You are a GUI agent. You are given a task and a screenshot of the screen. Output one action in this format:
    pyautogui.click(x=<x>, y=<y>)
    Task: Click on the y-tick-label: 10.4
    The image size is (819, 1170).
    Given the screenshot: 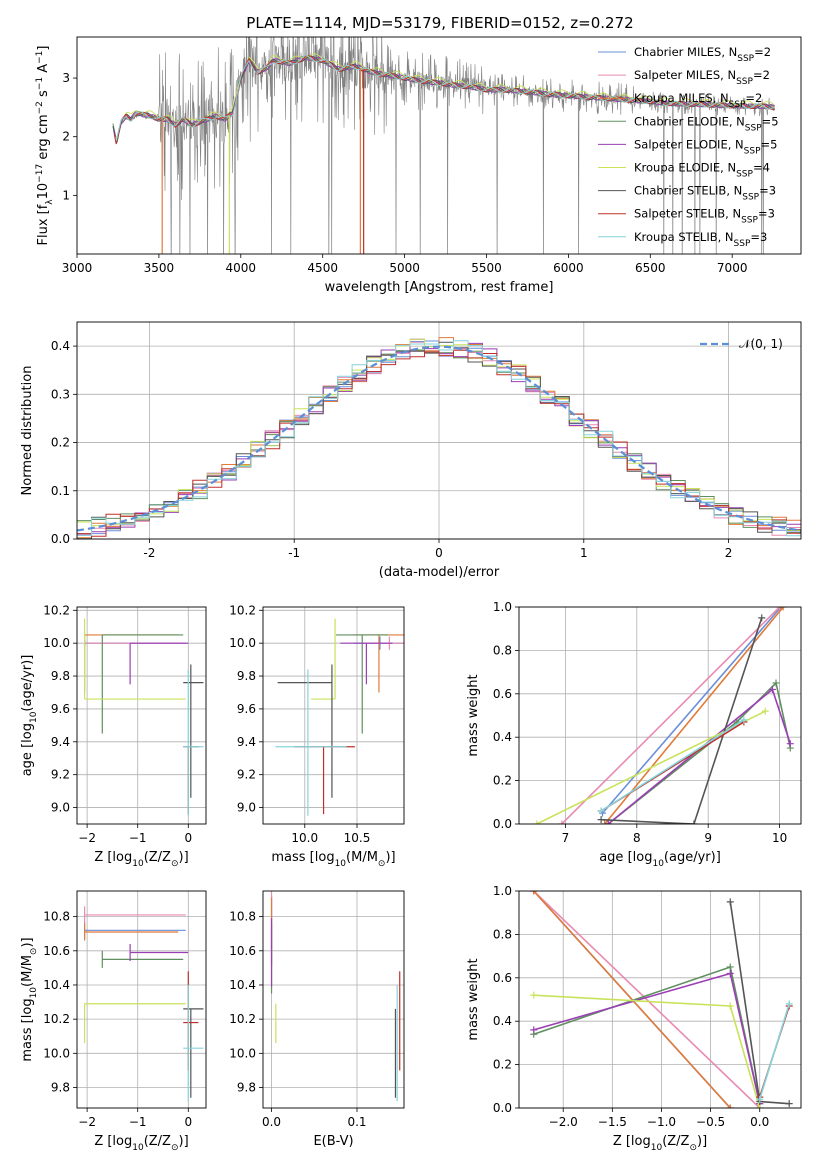 What is the action you would take?
    pyautogui.click(x=242, y=985)
    